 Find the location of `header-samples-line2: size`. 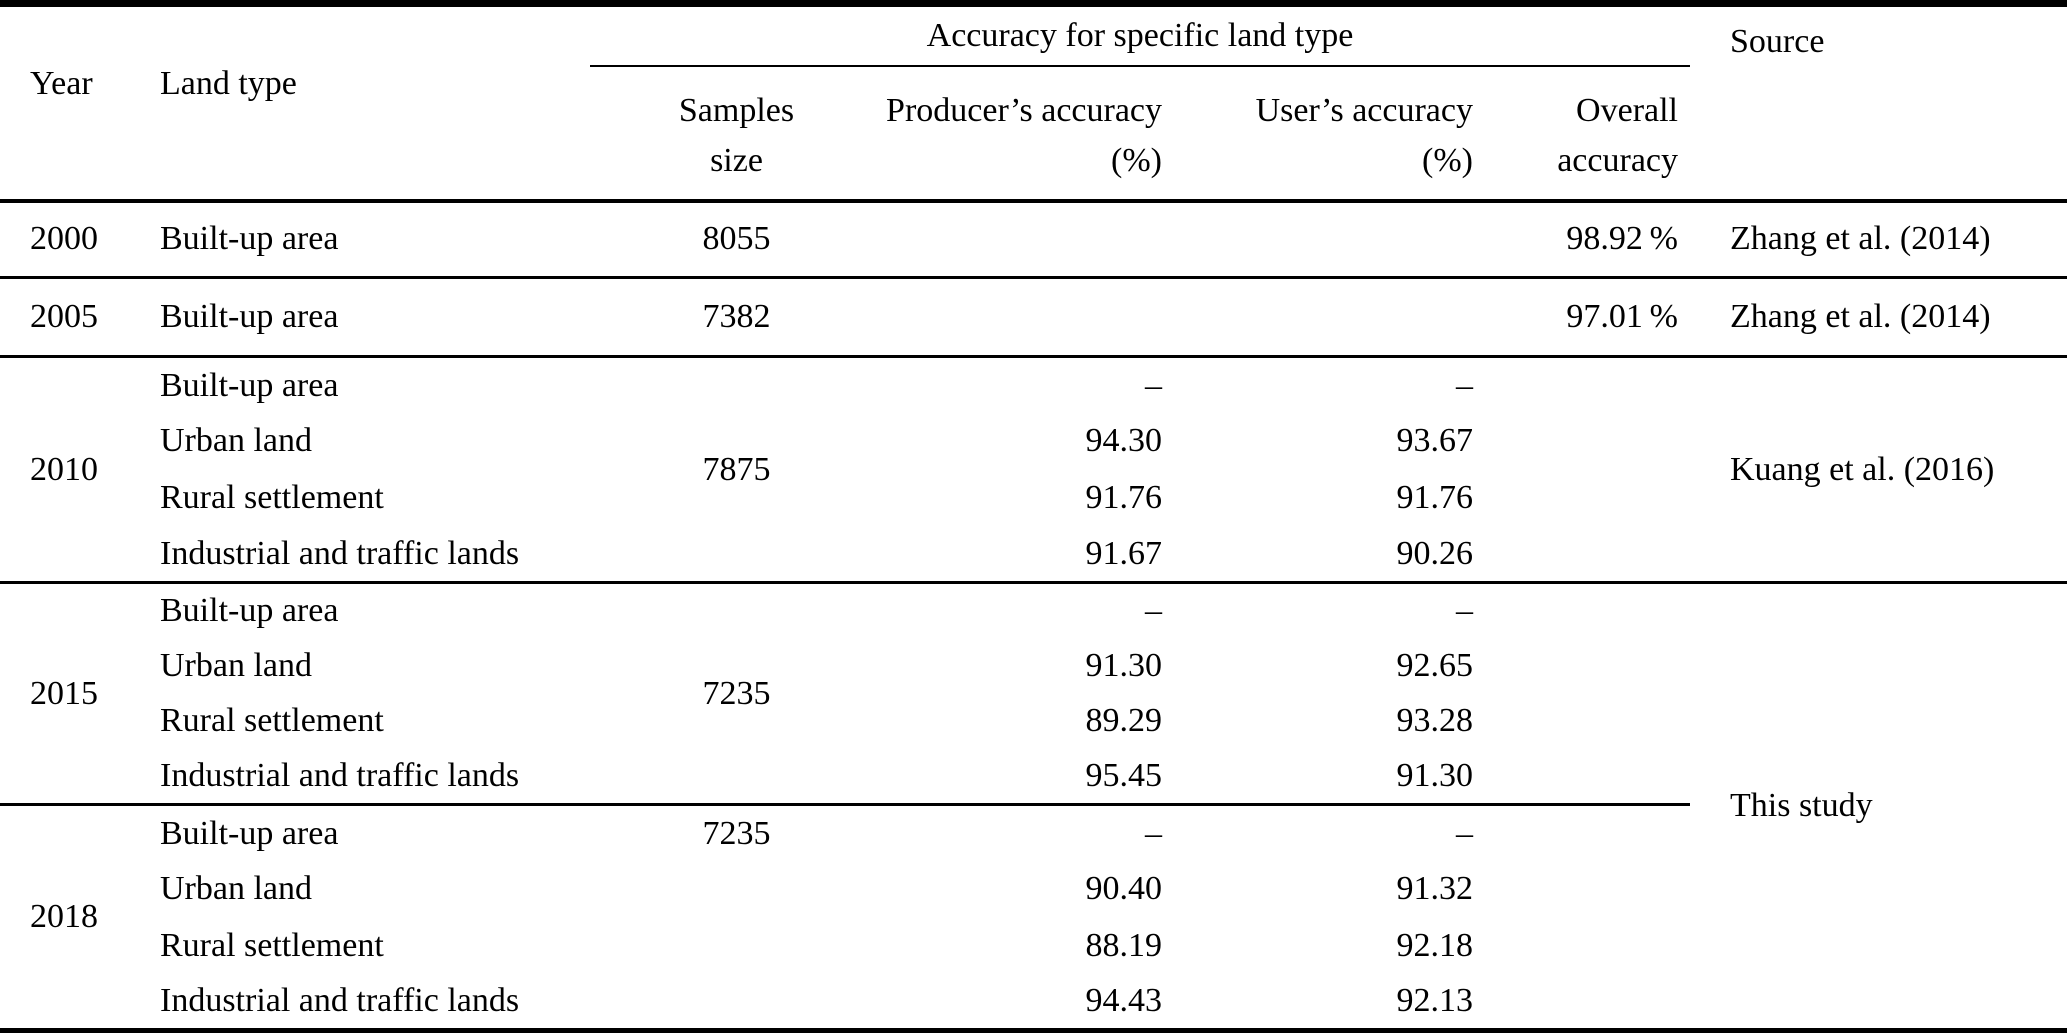

header-samples-line2: size is located at coordinates (736, 160).